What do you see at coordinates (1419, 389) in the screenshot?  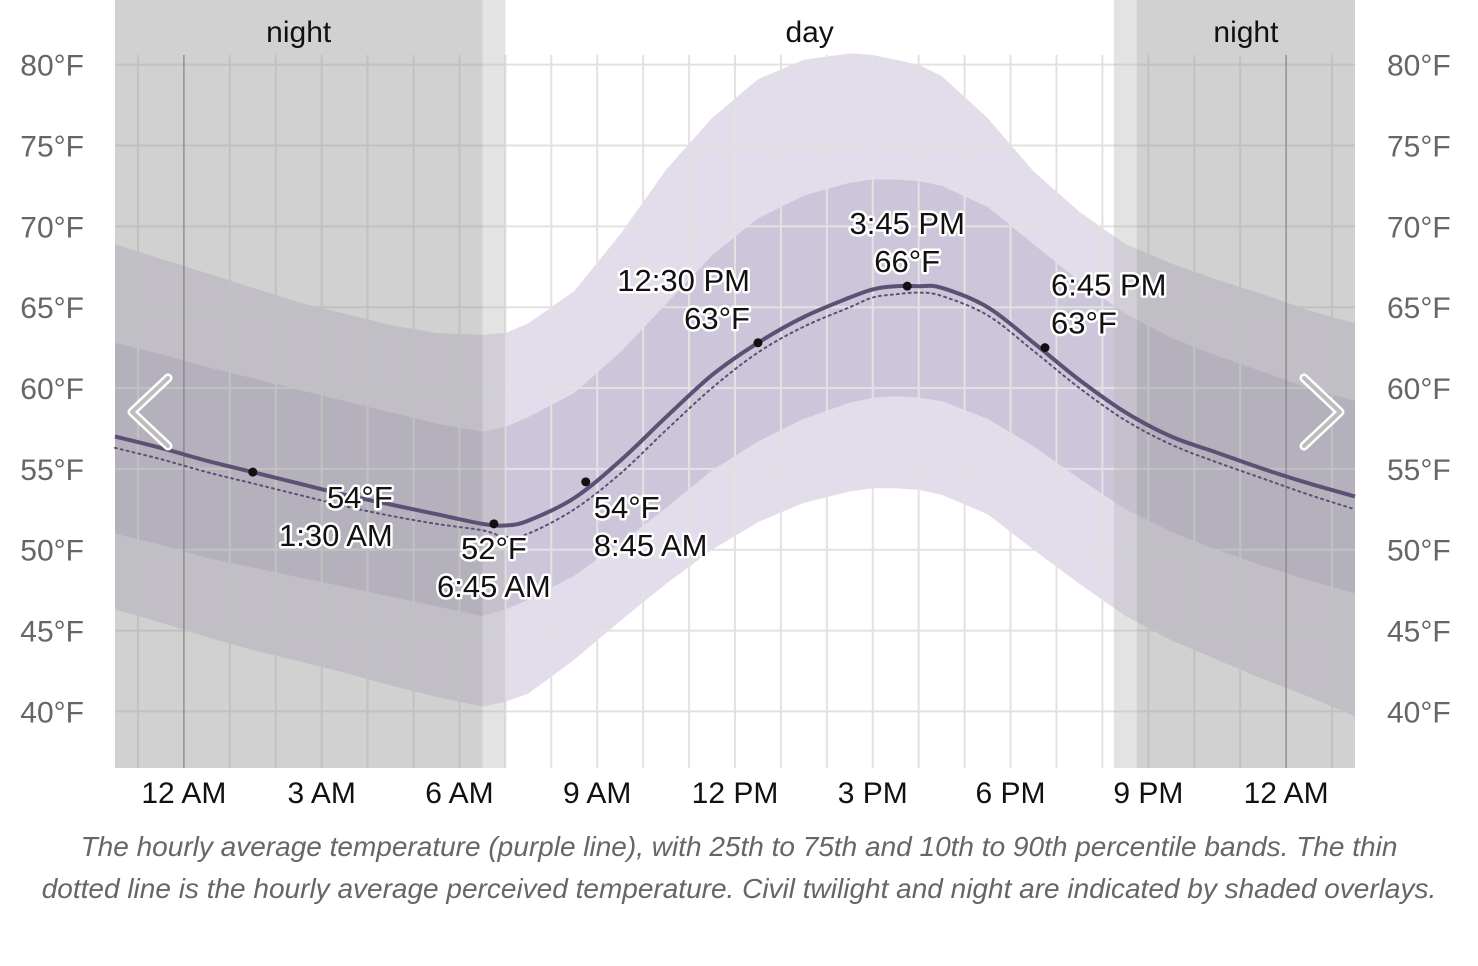 I see `y-tick-label-right: 60°F` at bounding box center [1419, 389].